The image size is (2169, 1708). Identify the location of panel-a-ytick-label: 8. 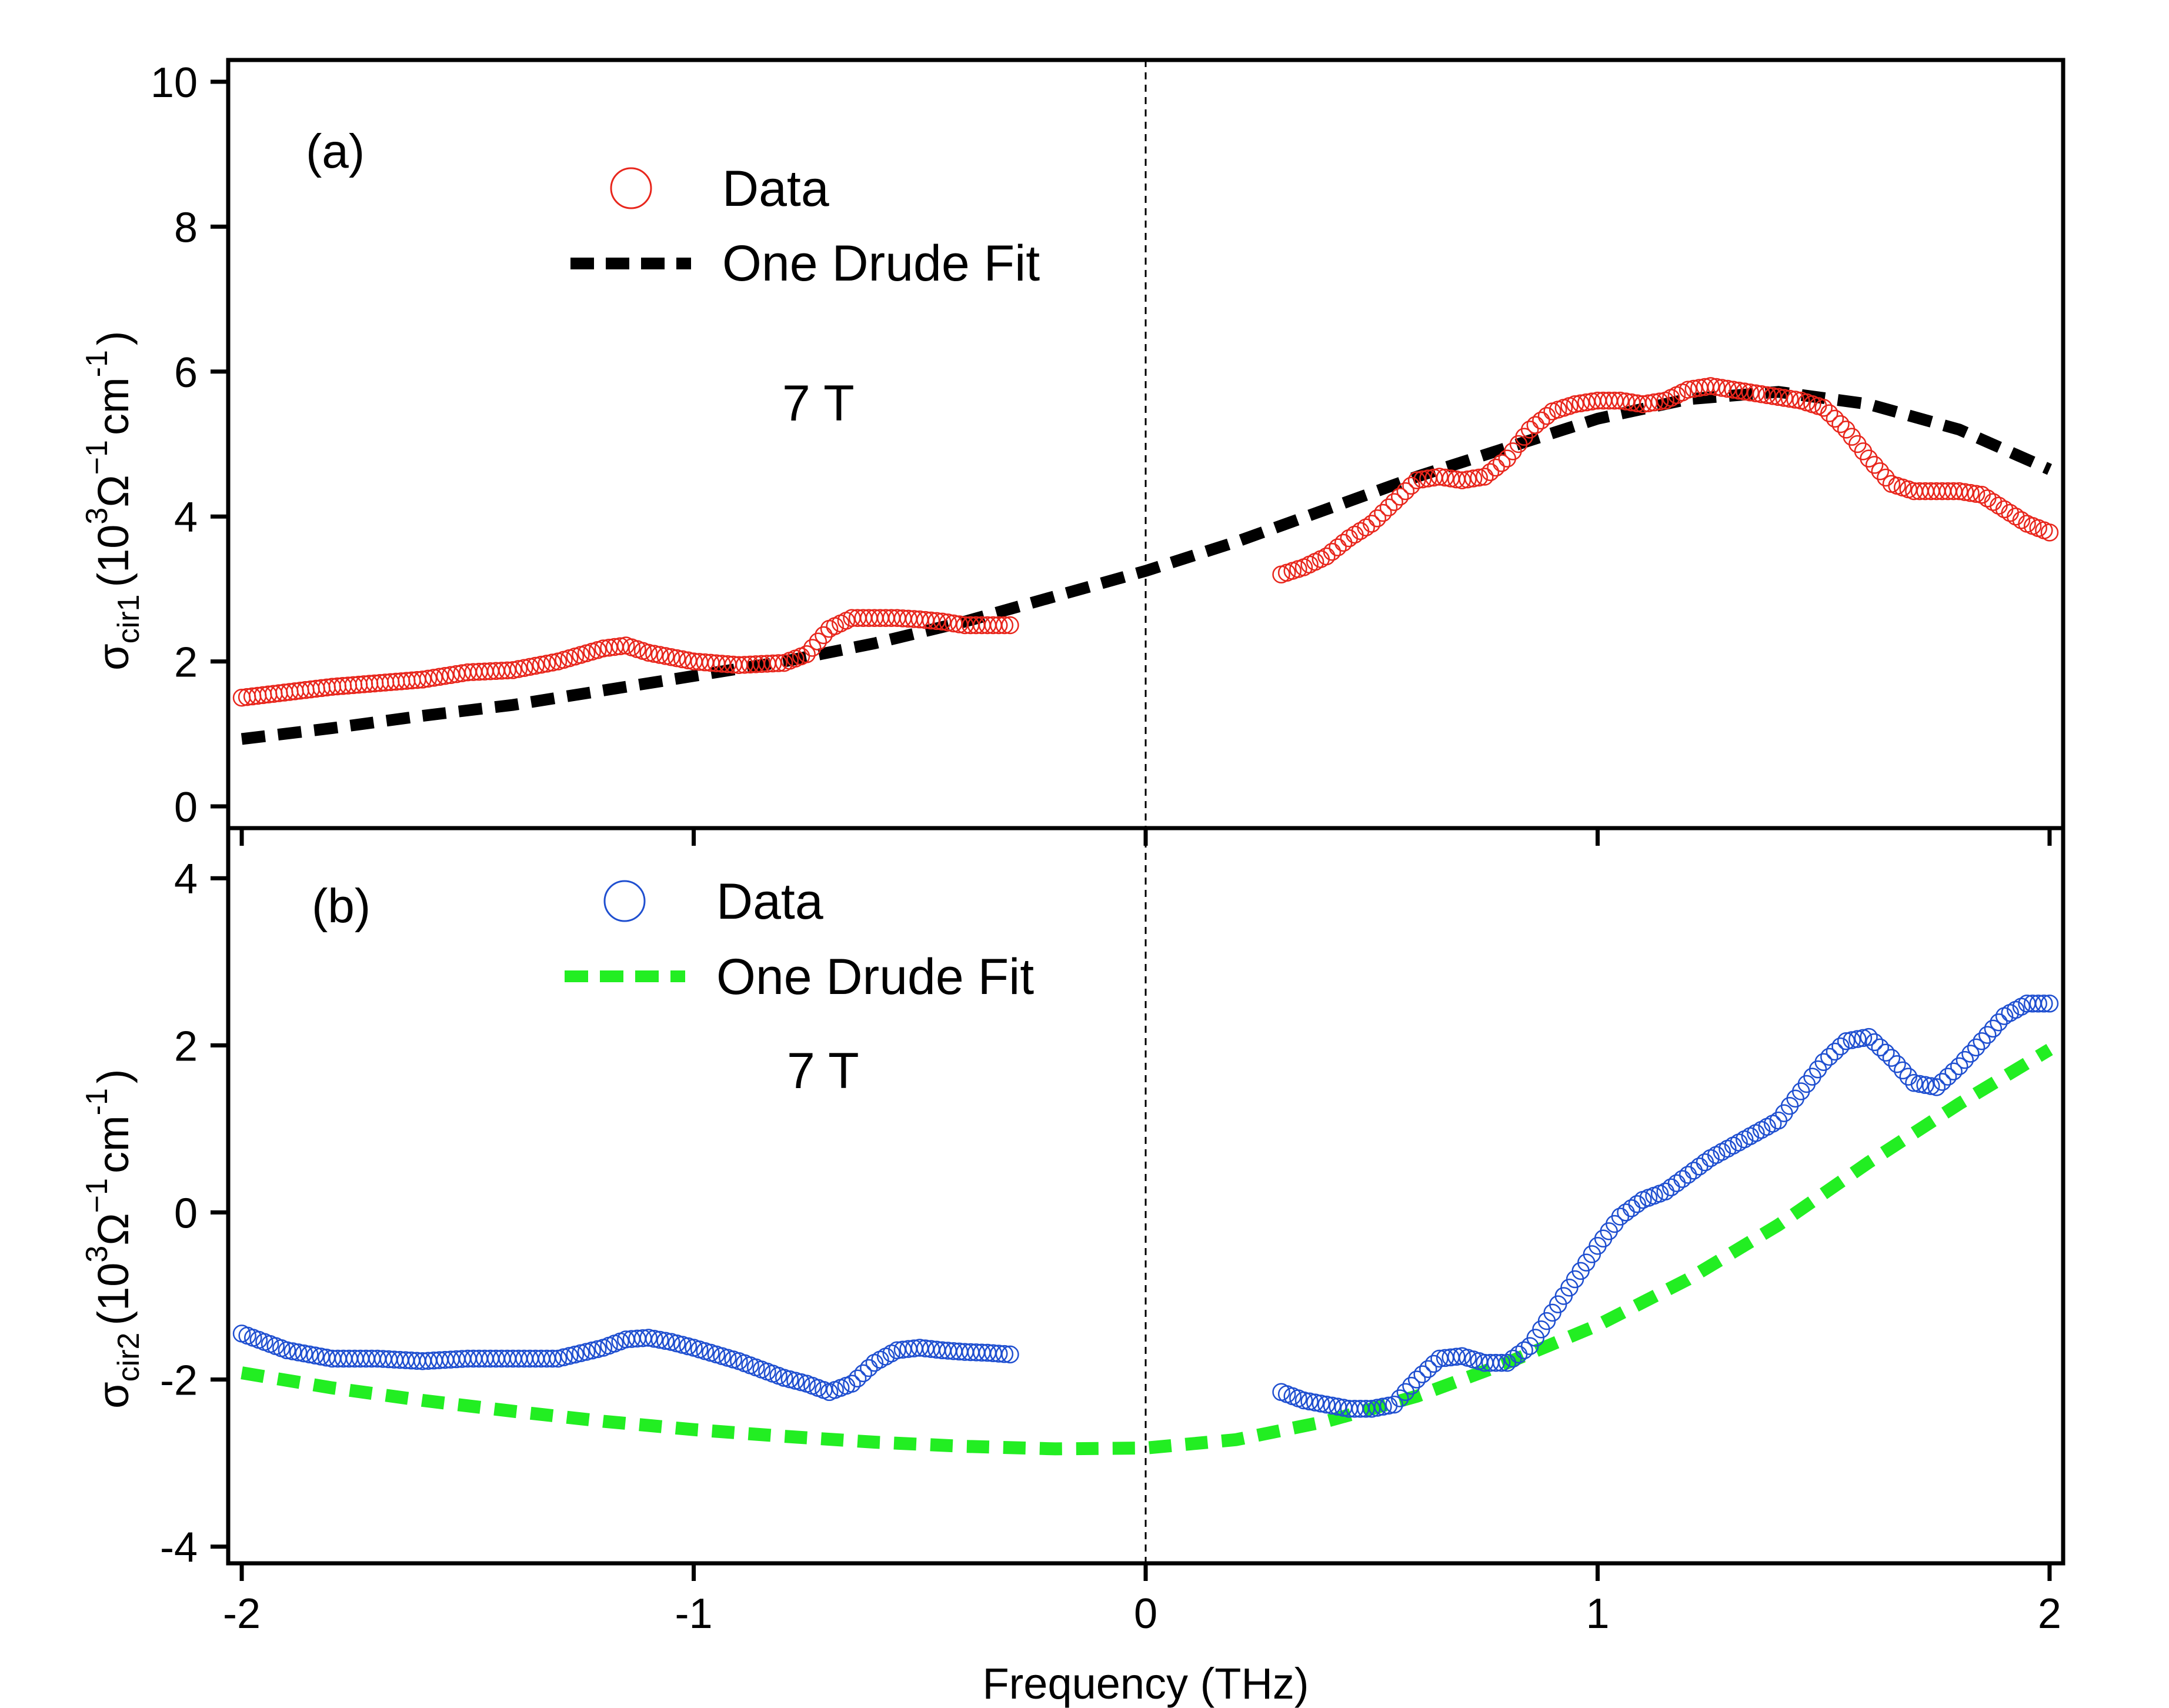
(186, 227).